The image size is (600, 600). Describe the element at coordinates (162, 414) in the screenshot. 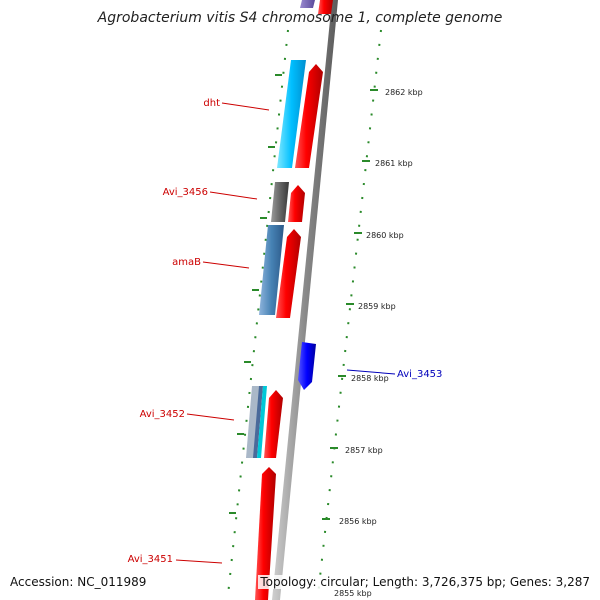

I see `gene-label-avi-3452: Avi_3452` at that location.